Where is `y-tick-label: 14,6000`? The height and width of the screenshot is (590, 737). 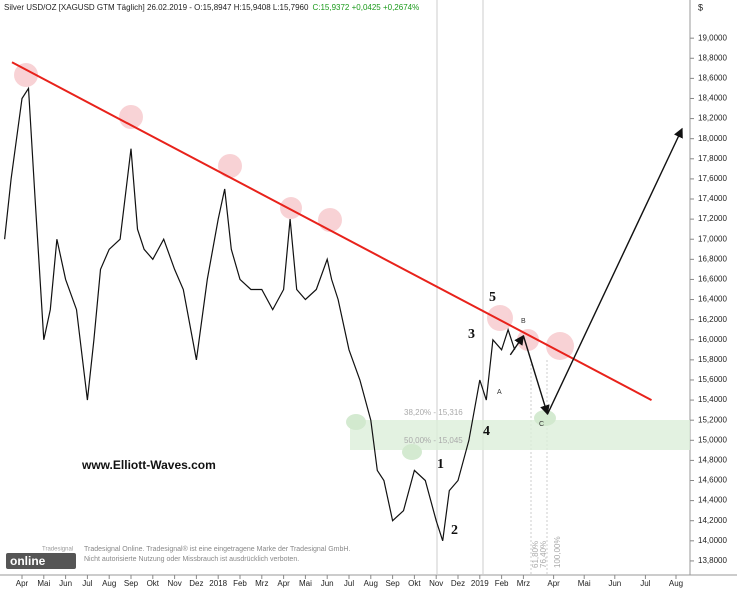 y-tick-label: 14,6000 is located at coordinates (712, 480).